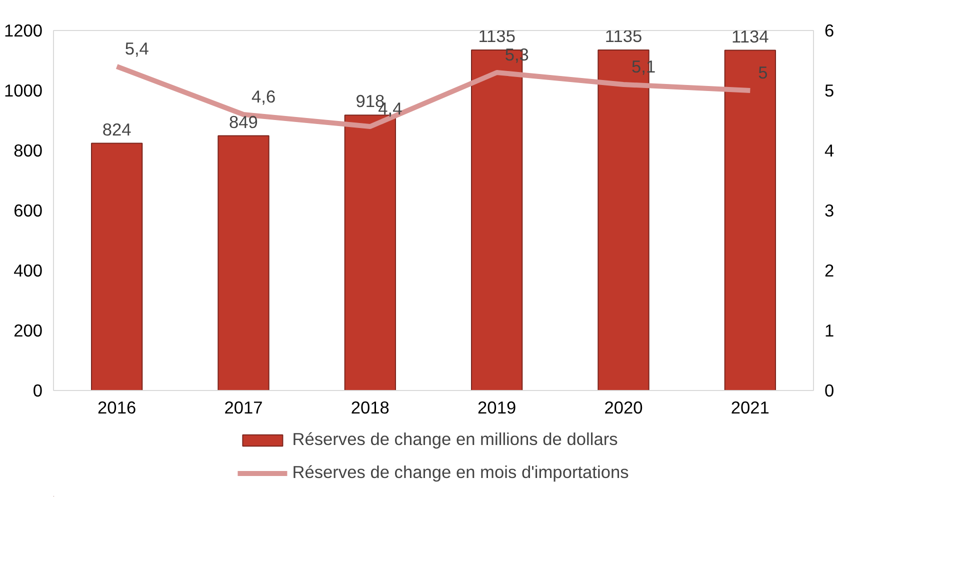 The width and height of the screenshot is (956, 583). I want to click on y-tick-label: 1000, so click(23, 90).